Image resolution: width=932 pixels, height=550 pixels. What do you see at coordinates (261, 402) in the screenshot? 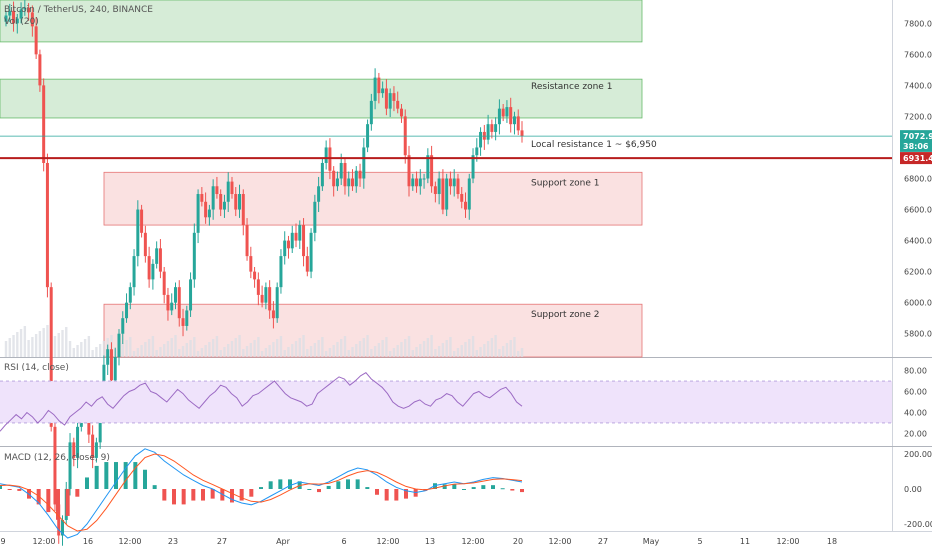
I see `rsi-line` at bounding box center [261, 402].